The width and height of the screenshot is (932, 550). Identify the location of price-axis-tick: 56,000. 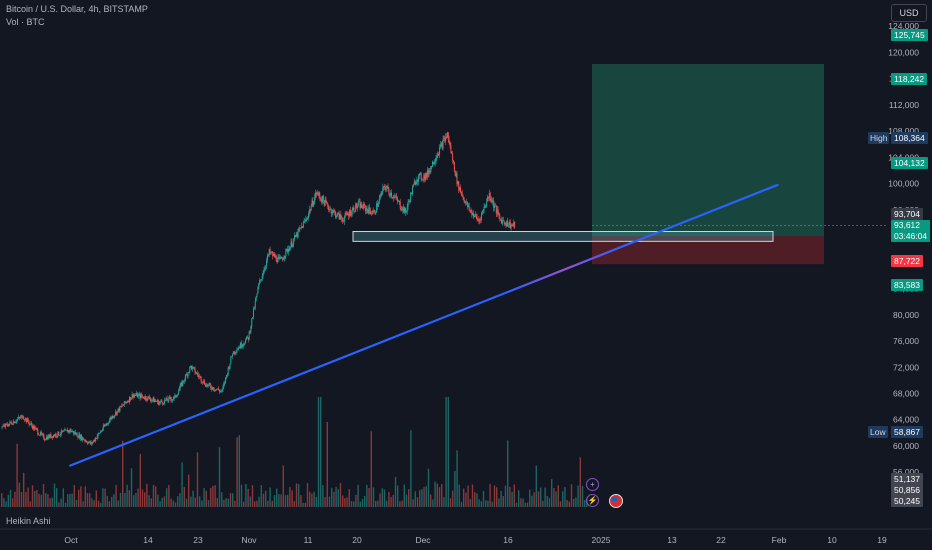
(906, 472).